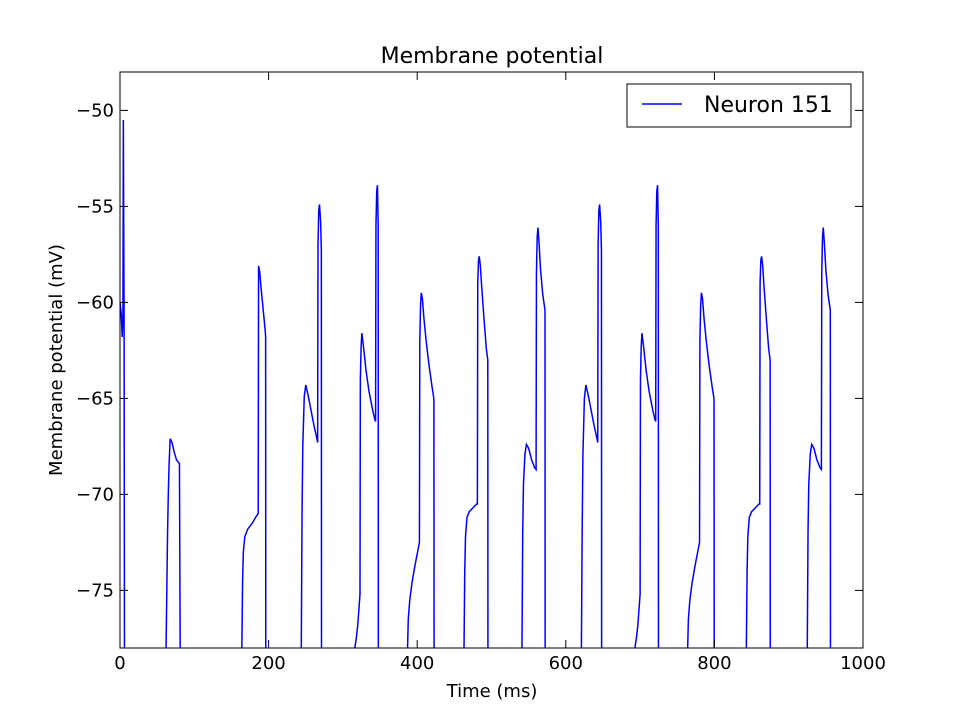  What do you see at coordinates (95, 398) in the screenshot?
I see `y-tick-label: −65` at bounding box center [95, 398].